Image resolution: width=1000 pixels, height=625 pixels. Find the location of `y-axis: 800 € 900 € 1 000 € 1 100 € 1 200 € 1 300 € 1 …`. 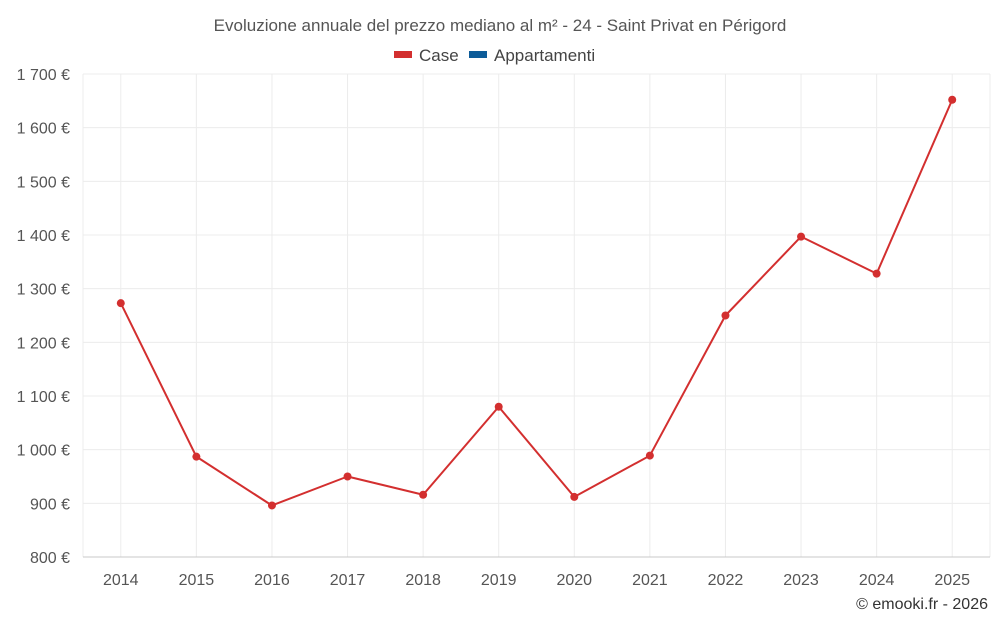

y-axis: 800 € 900 € 1 000 € 1 100 € 1 200 € 1 300 € 1 … is located at coordinates (43, 317).